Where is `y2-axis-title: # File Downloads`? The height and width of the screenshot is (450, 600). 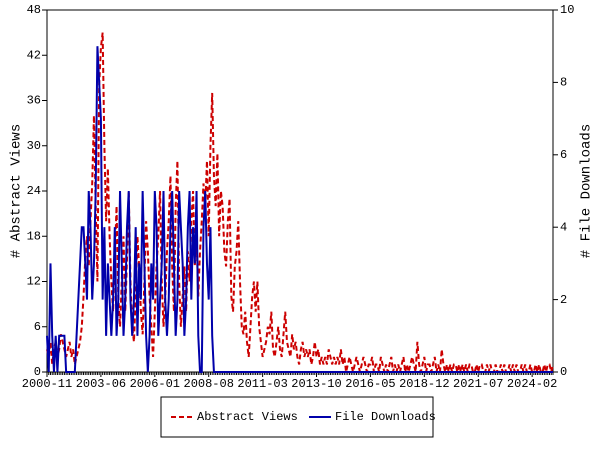
y2-axis-title: # File Downloads is located at coordinates (587, 191).